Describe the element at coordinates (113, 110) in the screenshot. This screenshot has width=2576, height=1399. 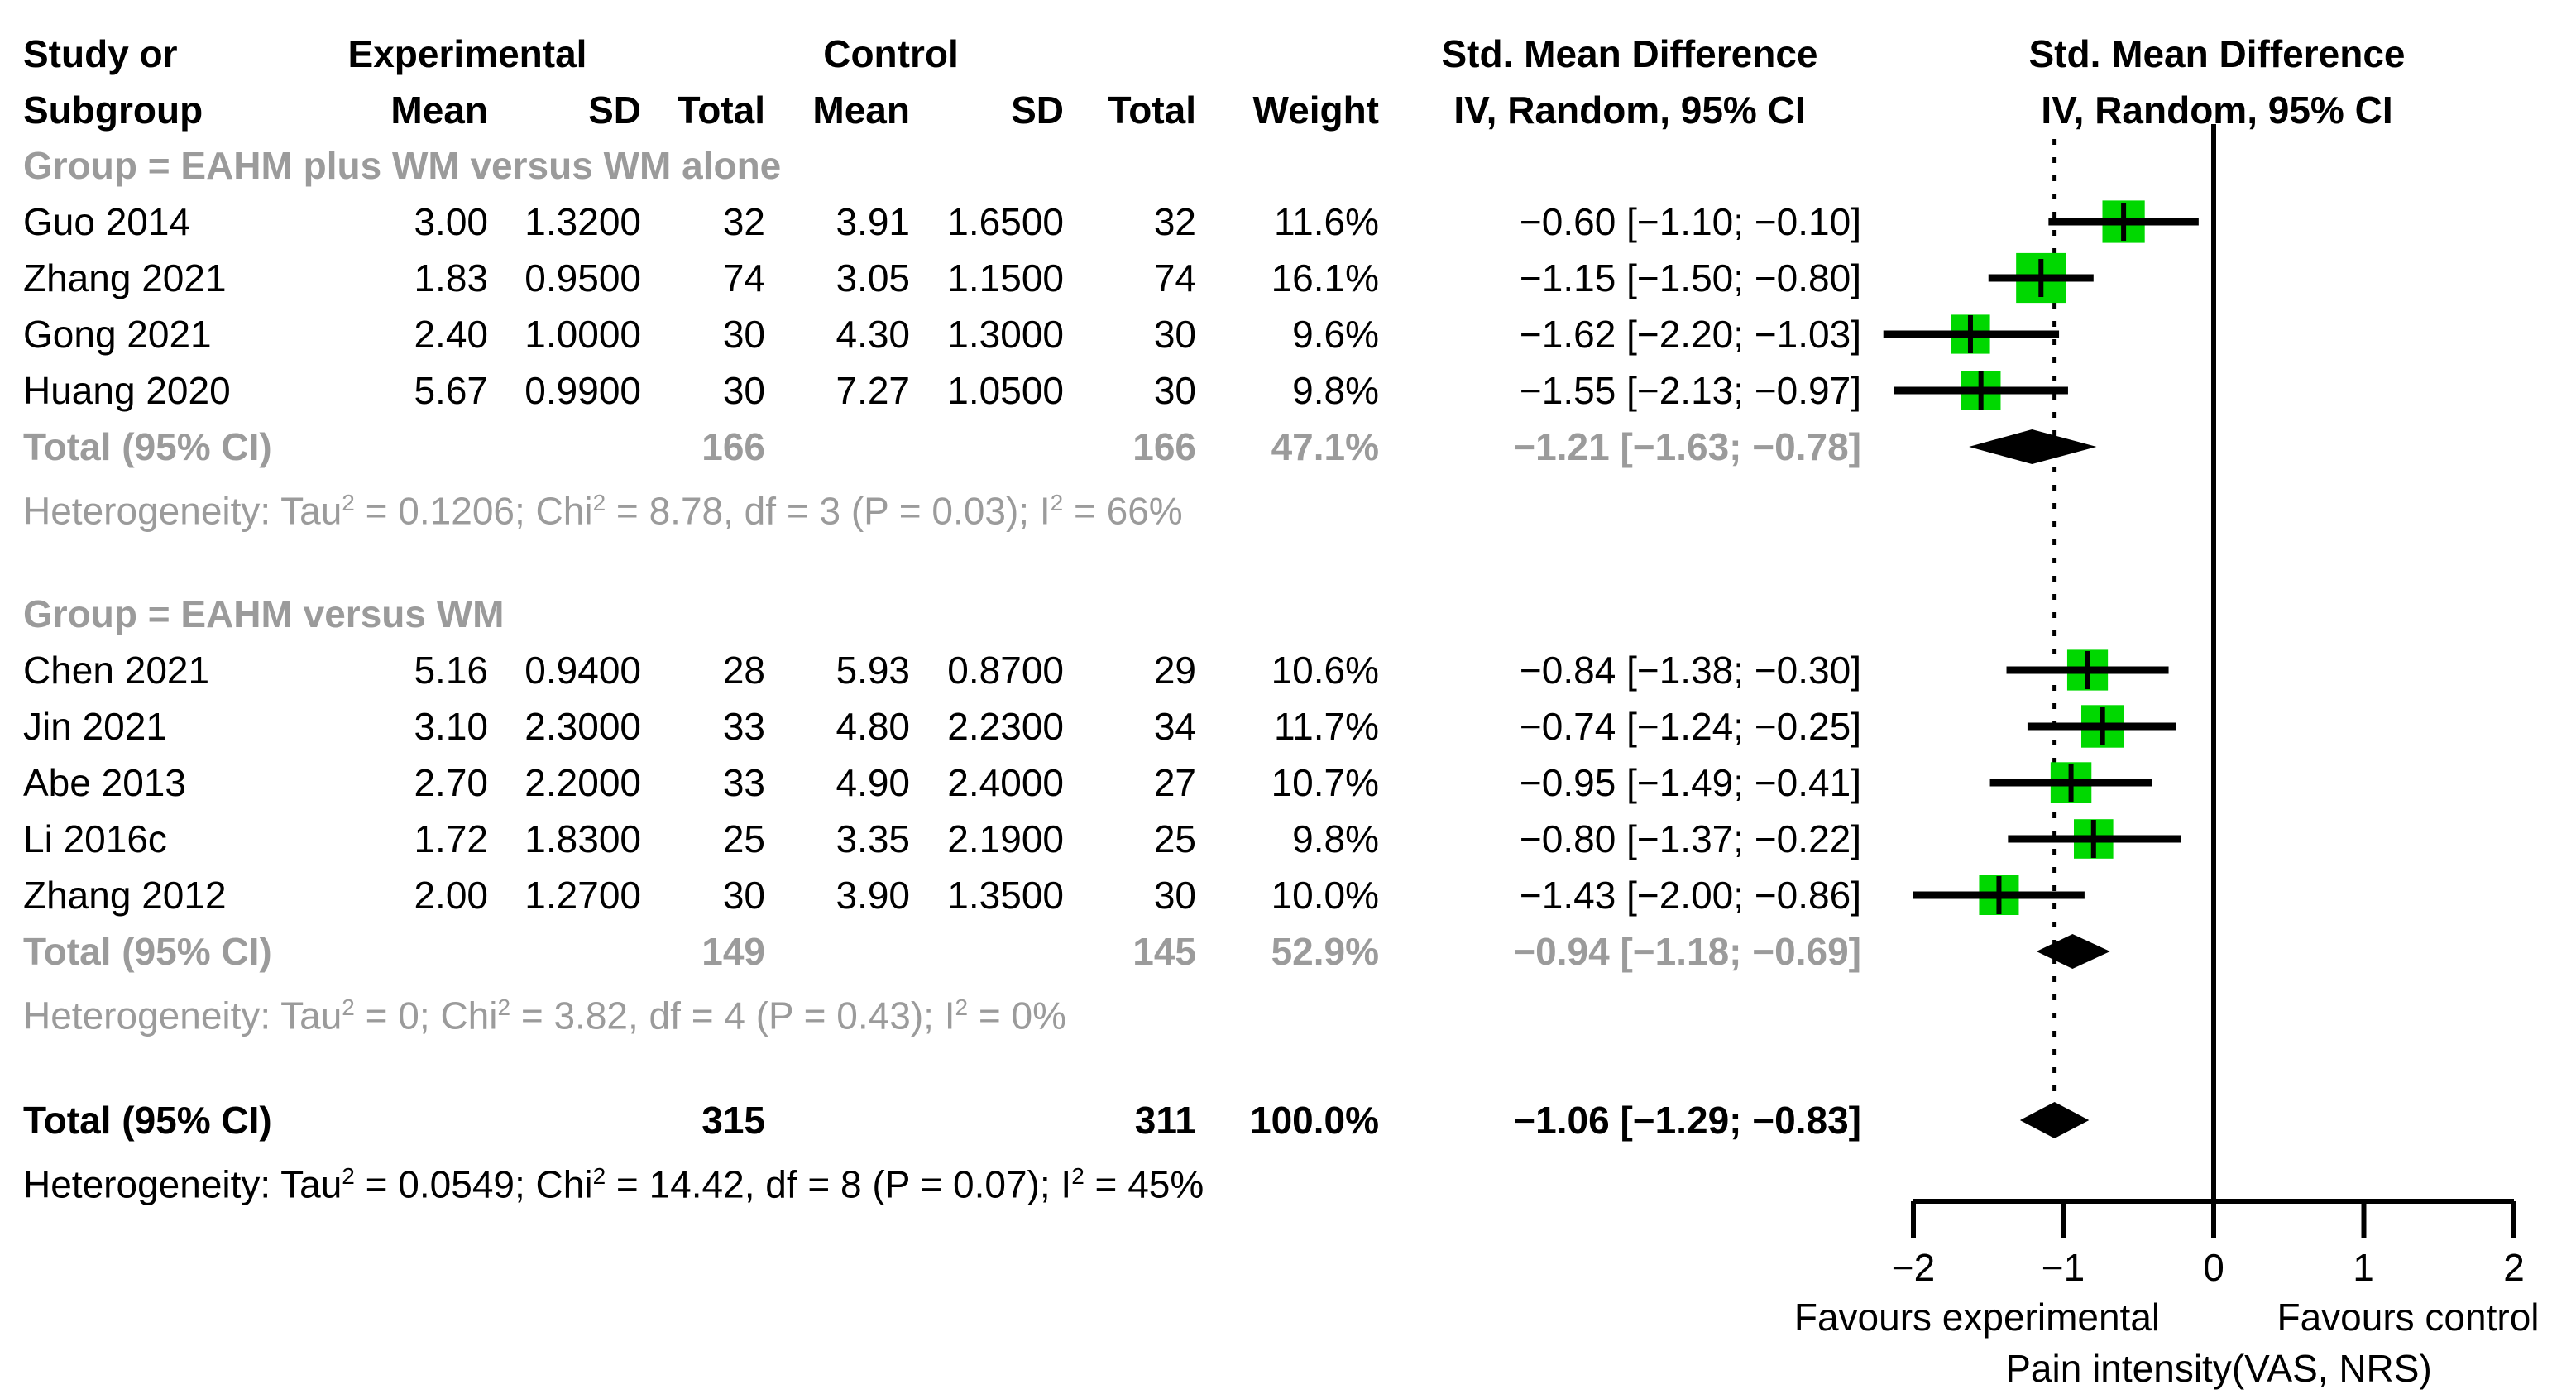
I see `header-study-line2: Subgroup` at that location.